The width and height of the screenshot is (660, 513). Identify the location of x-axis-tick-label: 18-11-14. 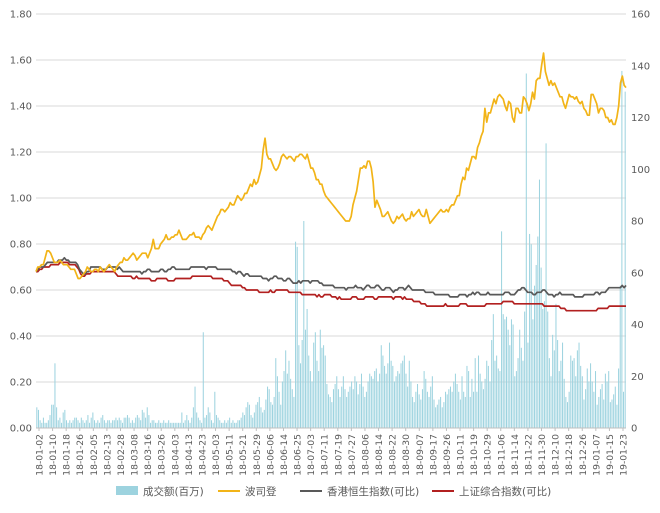
(515, 455).